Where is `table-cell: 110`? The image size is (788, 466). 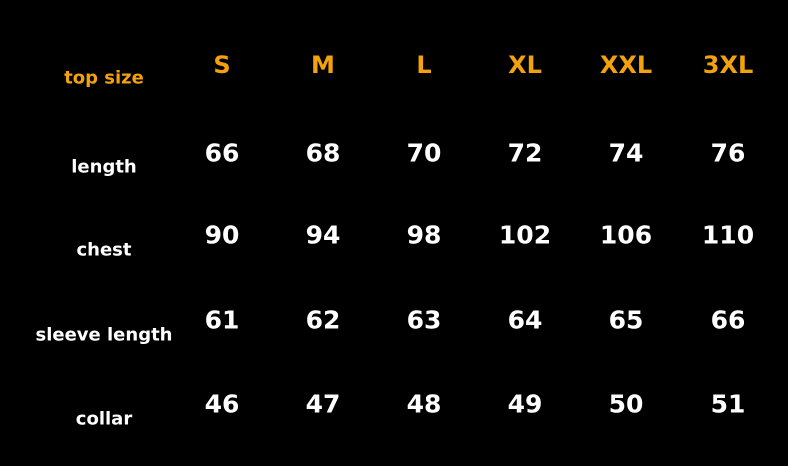 table-cell: 110 is located at coordinates (728, 235).